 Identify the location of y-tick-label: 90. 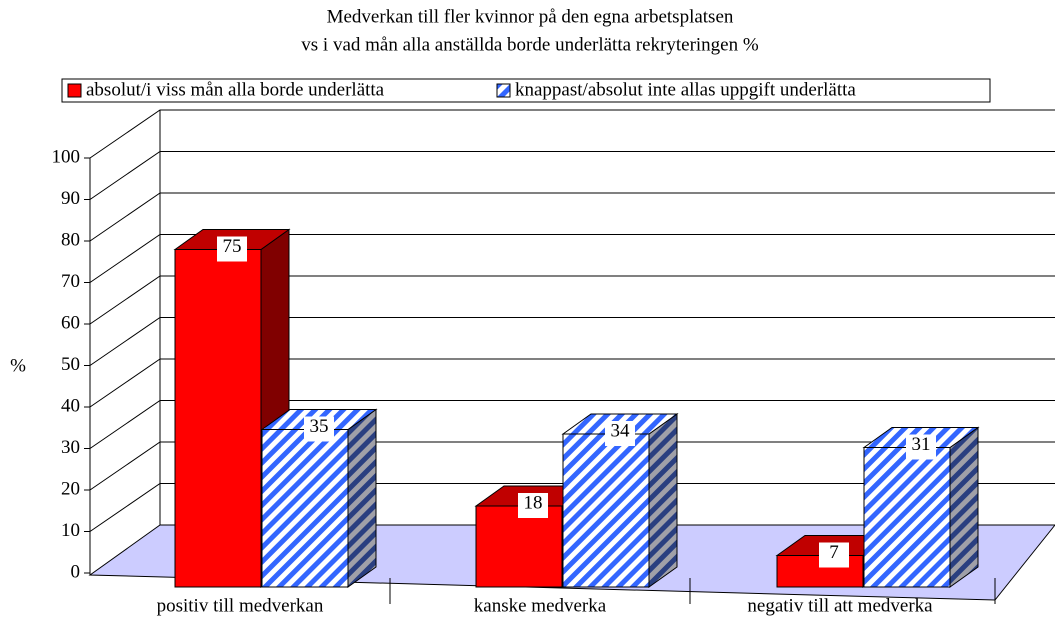
(70, 198).